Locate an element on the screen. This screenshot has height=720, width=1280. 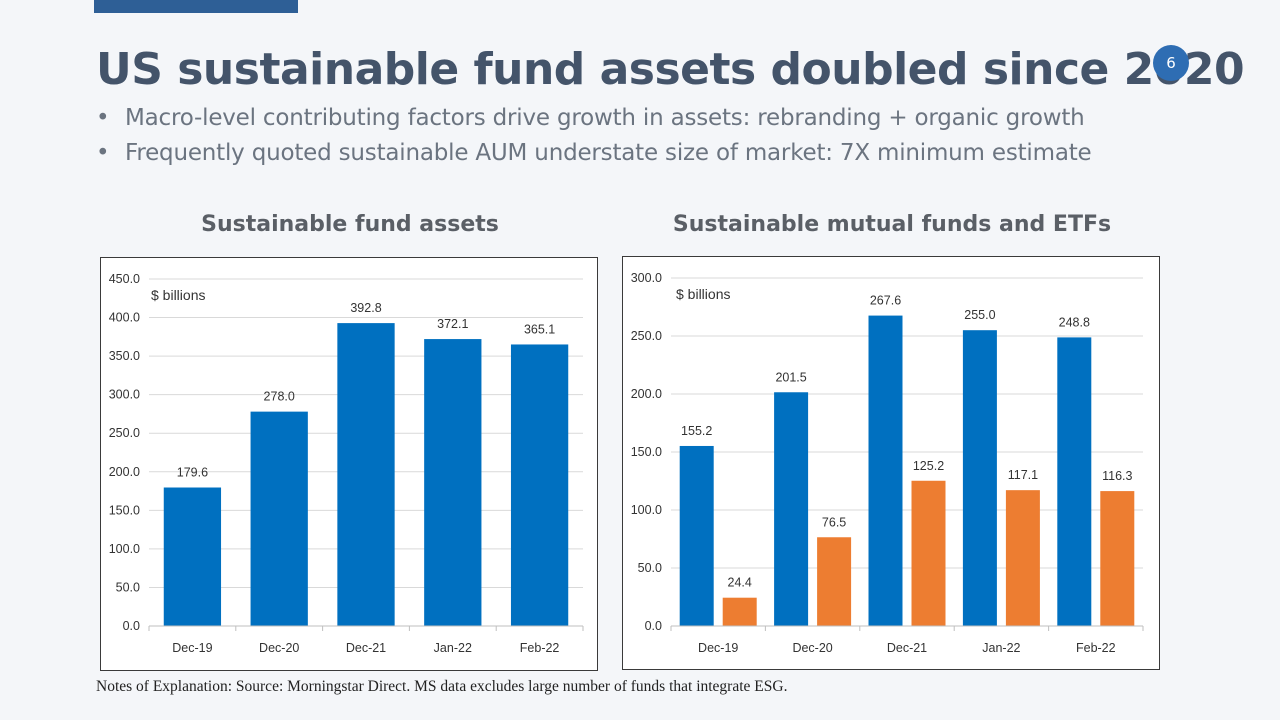
data-label: 248.8 is located at coordinates (1074, 322).